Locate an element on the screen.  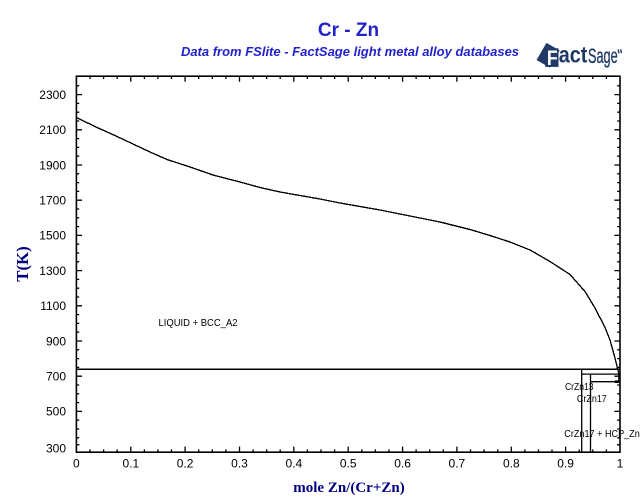
svg-text: 1 is located at coordinates (620, 463).